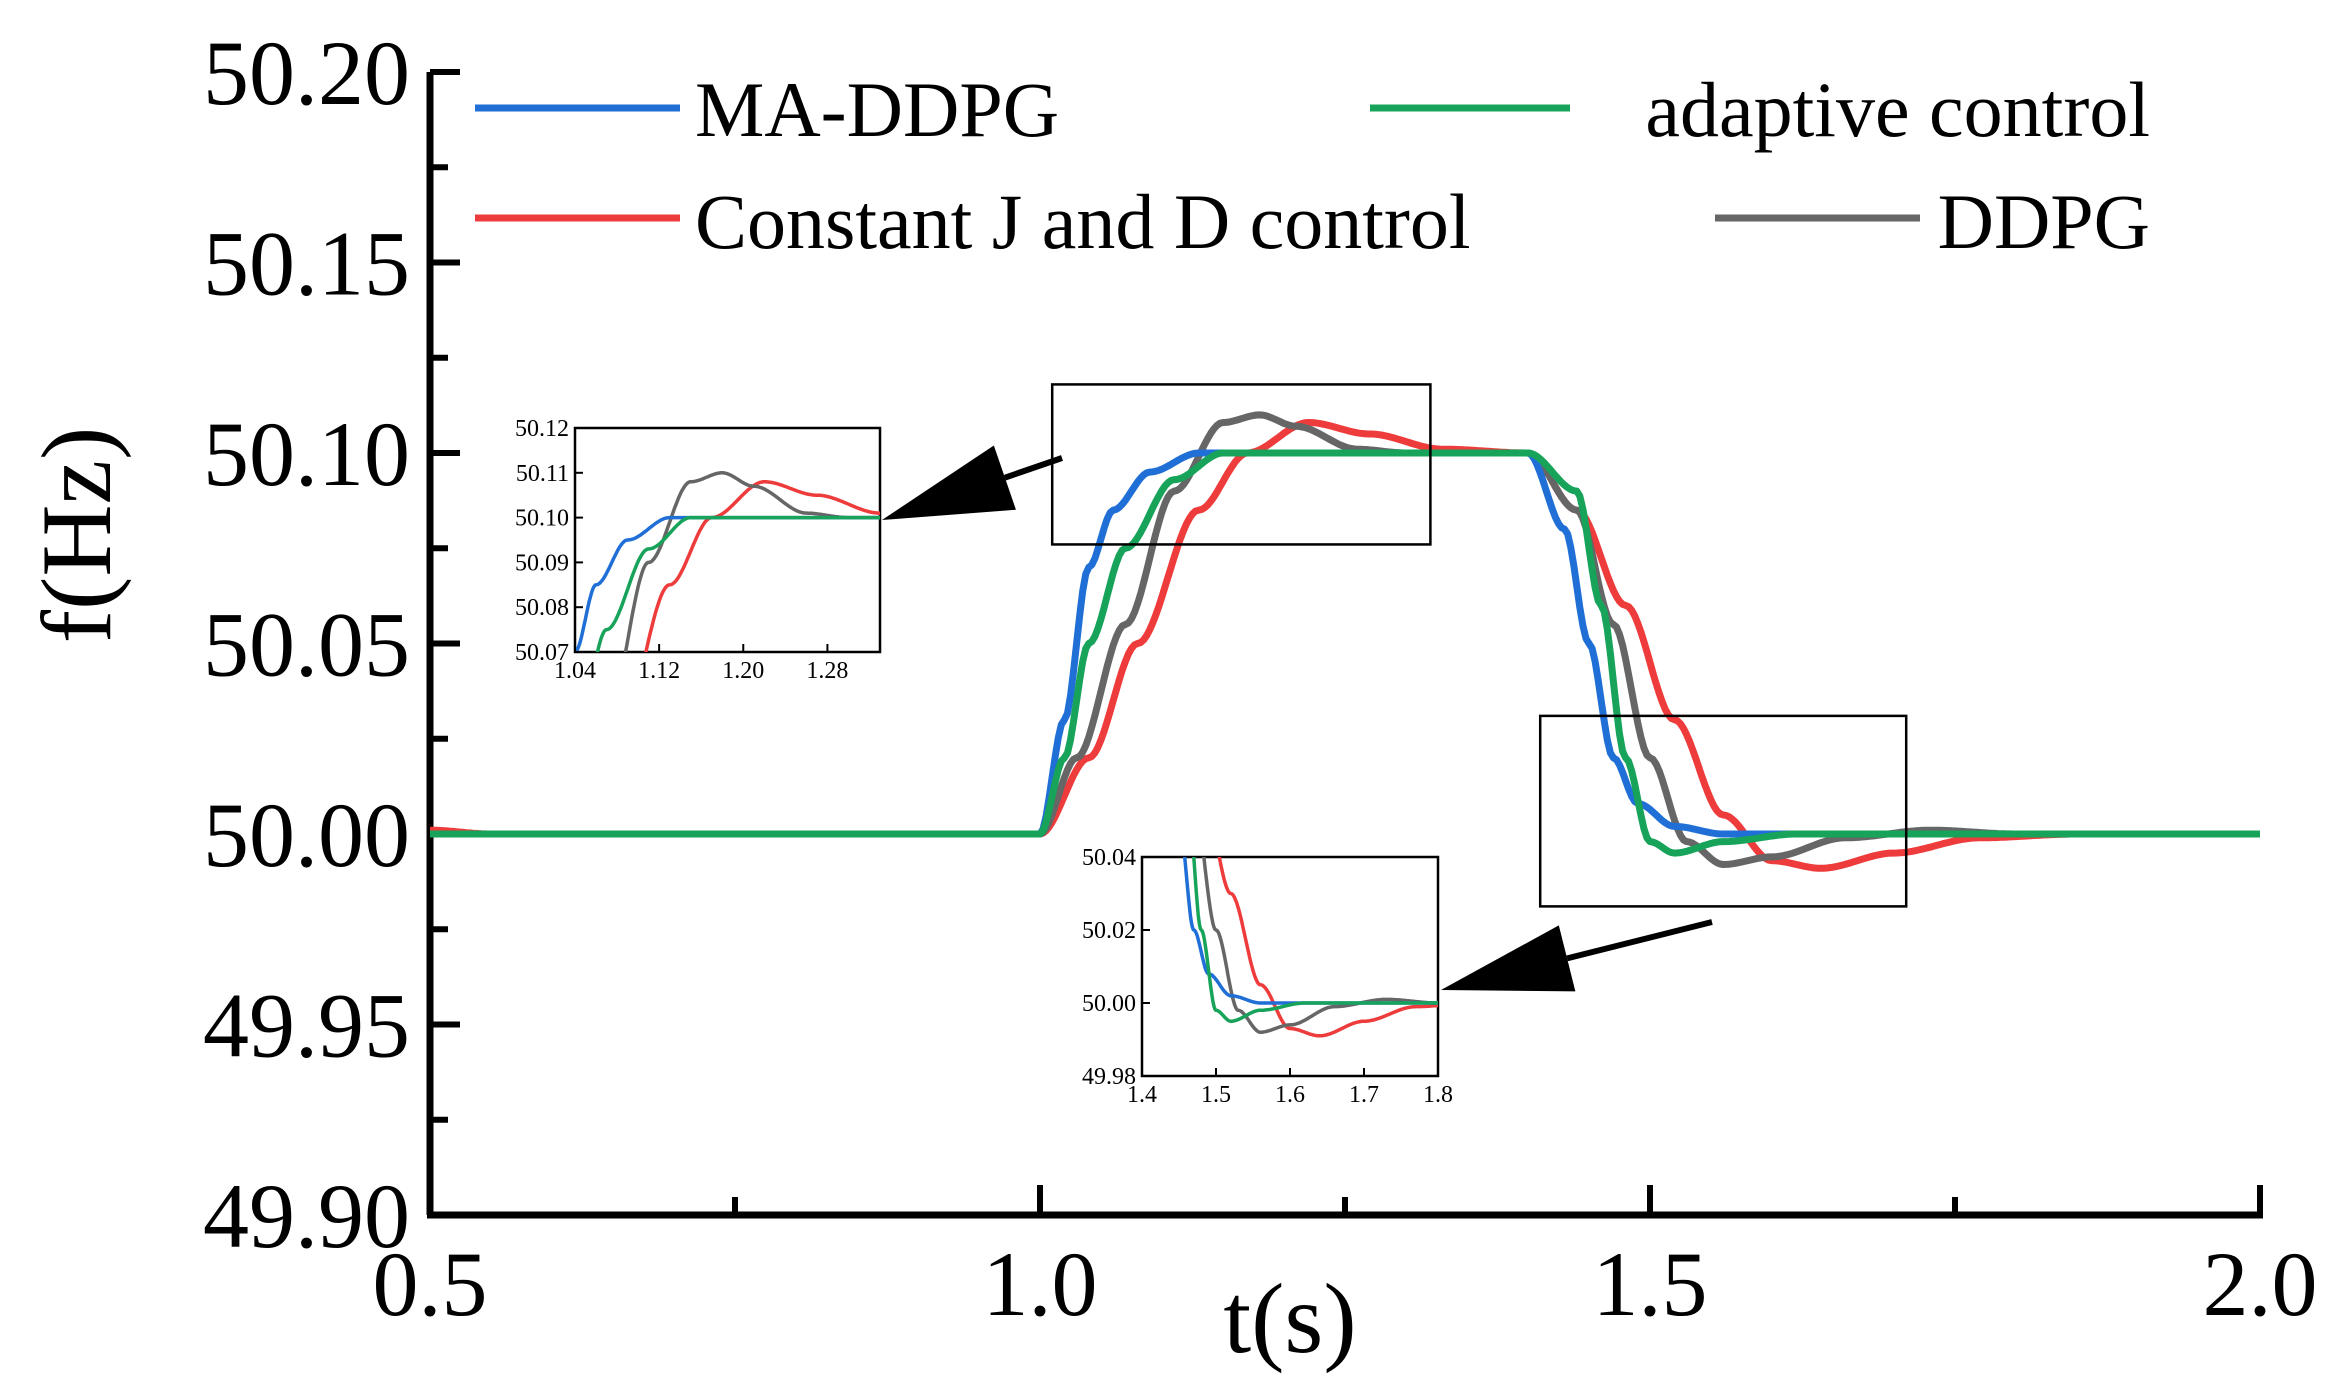 The width and height of the screenshot is (2335, 1390). What do you see at coordinates (542, 653) in the screenshot?
I see `inset-y-tick-label: 50.07` at bounding box center [542, 653].